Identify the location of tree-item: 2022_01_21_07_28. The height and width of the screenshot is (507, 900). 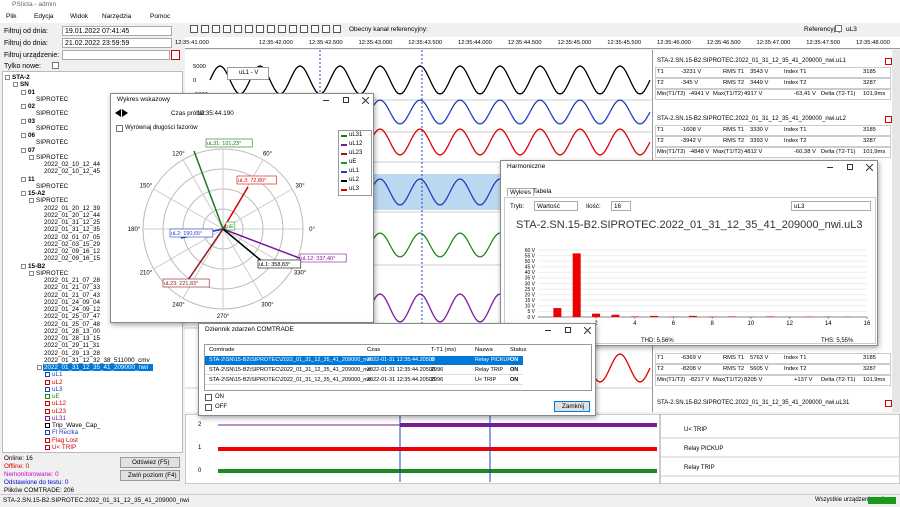
(72, 280).